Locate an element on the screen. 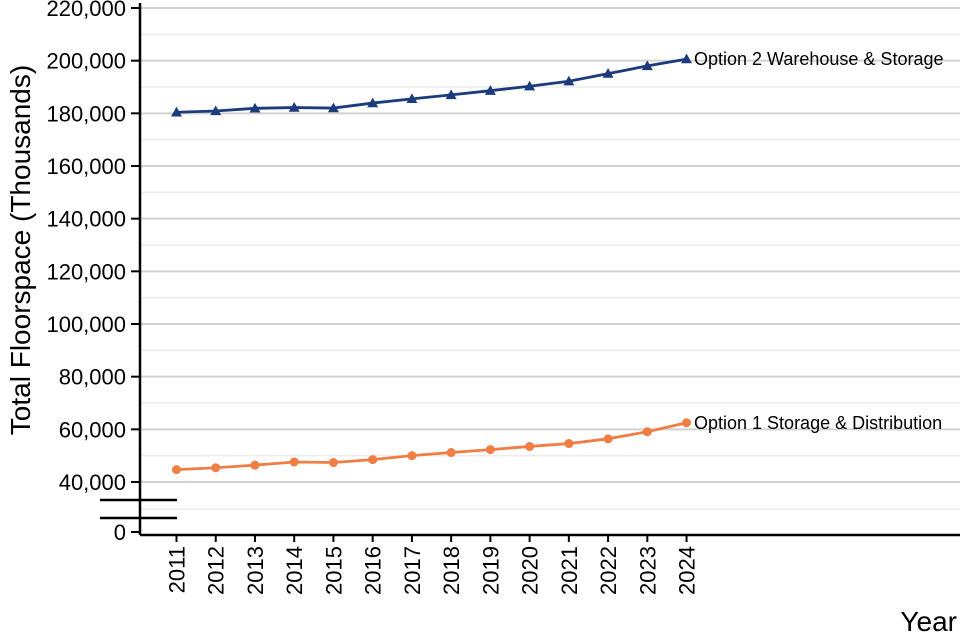  y-tick-label: 100,000 is located at coordinates (86, 324).